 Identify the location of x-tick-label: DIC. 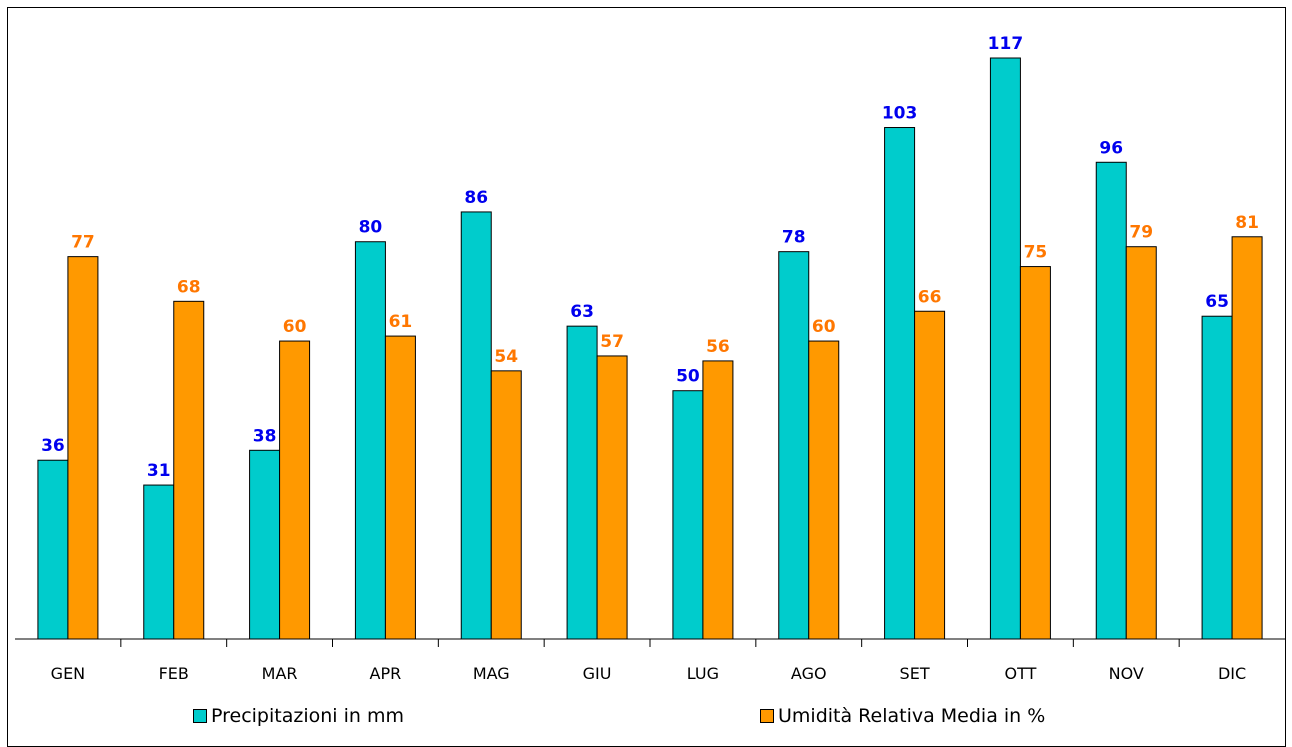
(1232, 673).